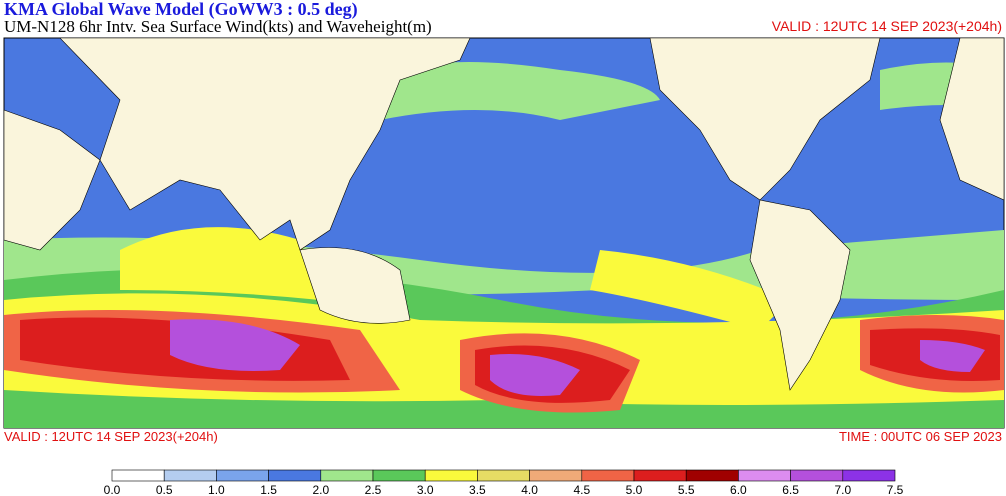 This screenshot has width=1006, height=496. Describe the element at coordinates (634, 489) in the screenshot. I see `colorbar-label: 5.0` at that location.